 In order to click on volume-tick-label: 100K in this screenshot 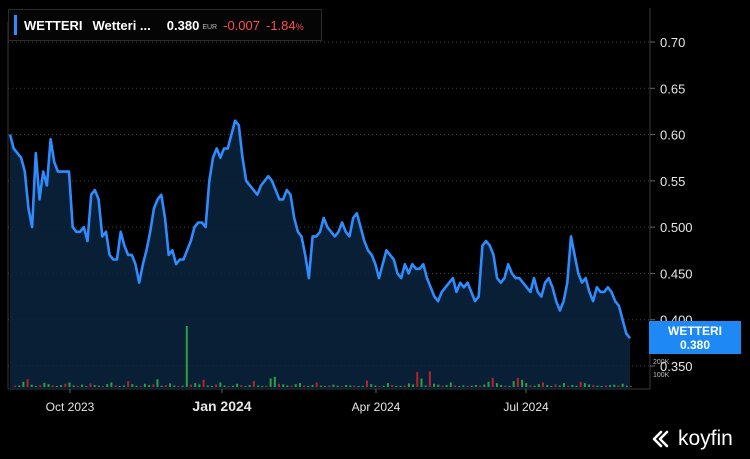, I will do `click(661, 375)`.